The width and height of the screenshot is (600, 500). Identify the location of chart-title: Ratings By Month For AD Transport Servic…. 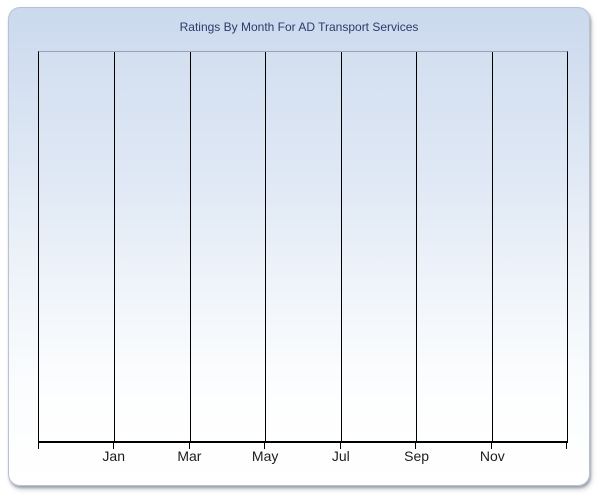
(299, 27).